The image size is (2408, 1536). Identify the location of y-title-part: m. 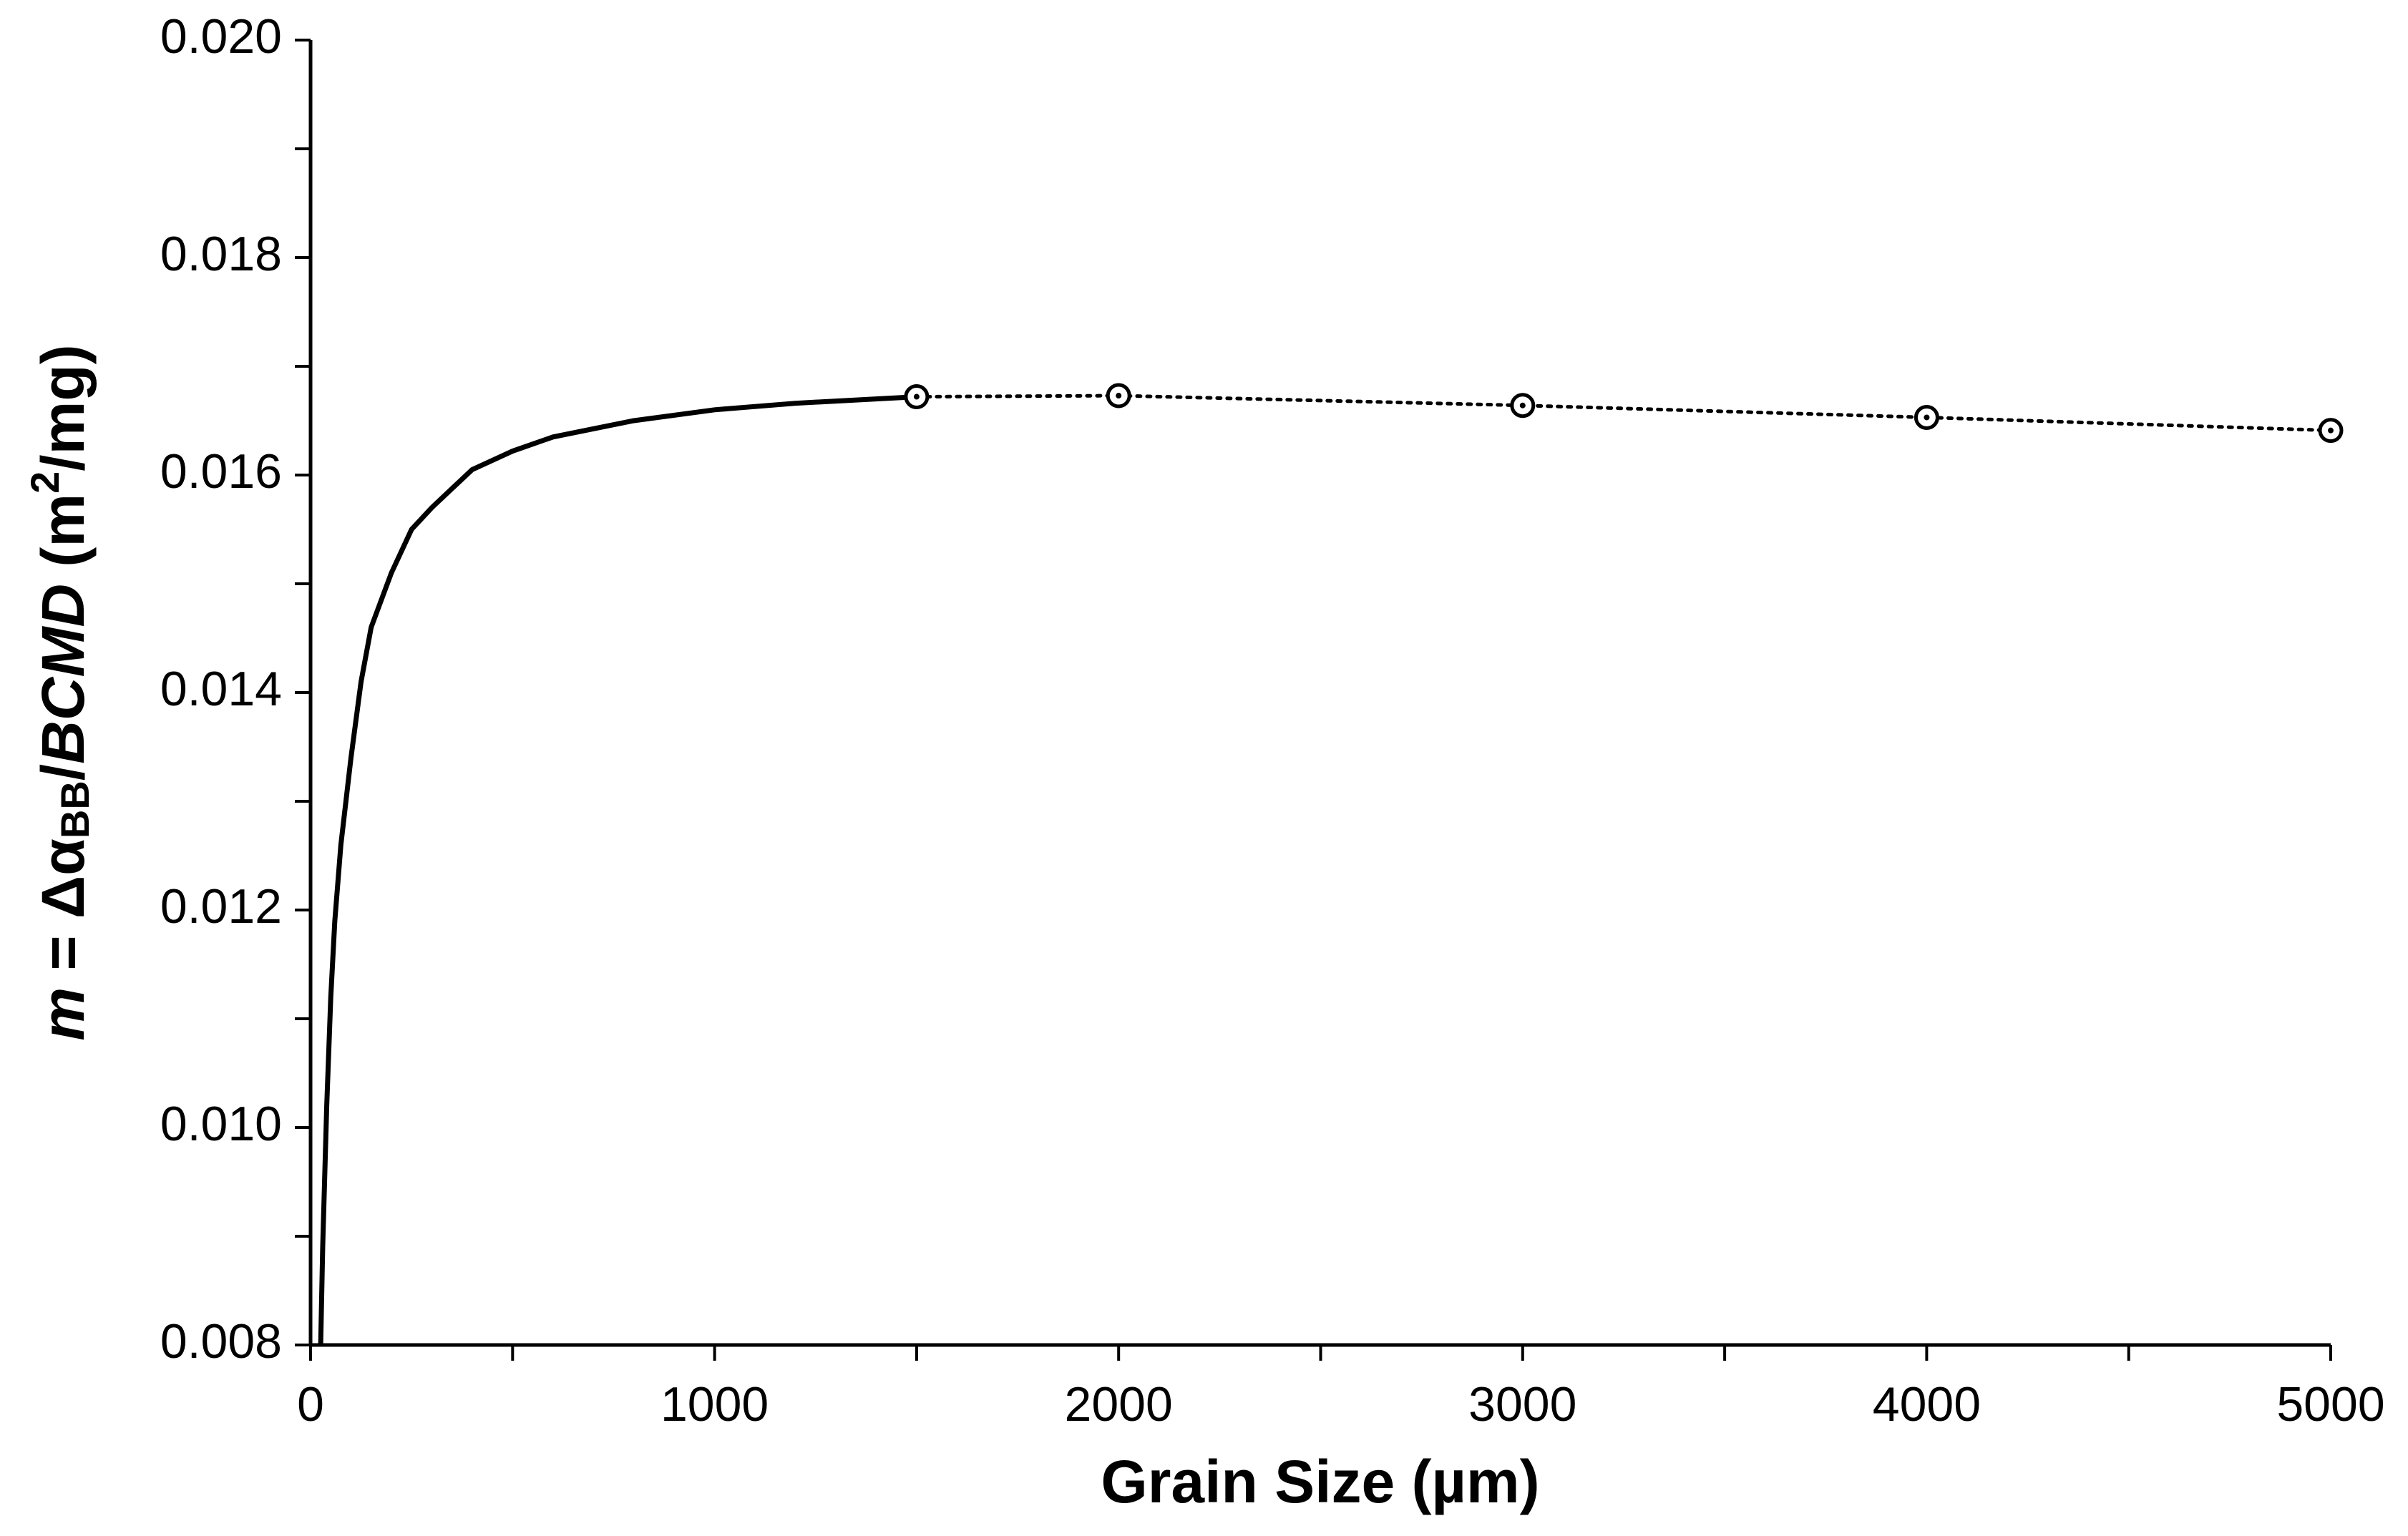
(63, 1014).